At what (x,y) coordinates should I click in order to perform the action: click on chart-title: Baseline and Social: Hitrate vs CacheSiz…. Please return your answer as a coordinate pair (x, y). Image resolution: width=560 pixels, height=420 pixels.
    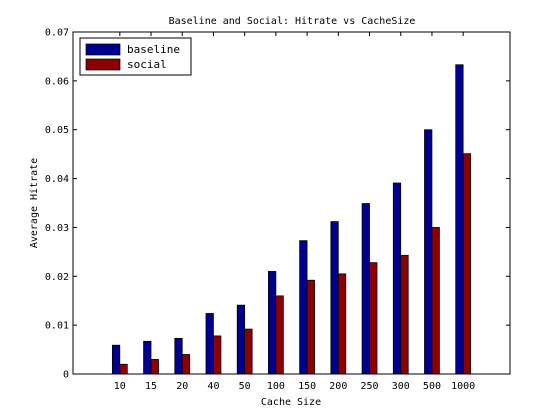
    Looking at the image, I should click on (292, 21).